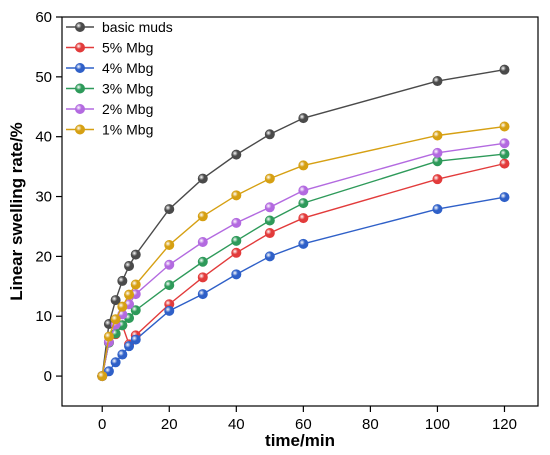 This screenshot has width=550, height=455. What do you see at coordinates (48, 376) in the screenshot?
I see `y-tick-label: 0` at bounding box center [48, 376].